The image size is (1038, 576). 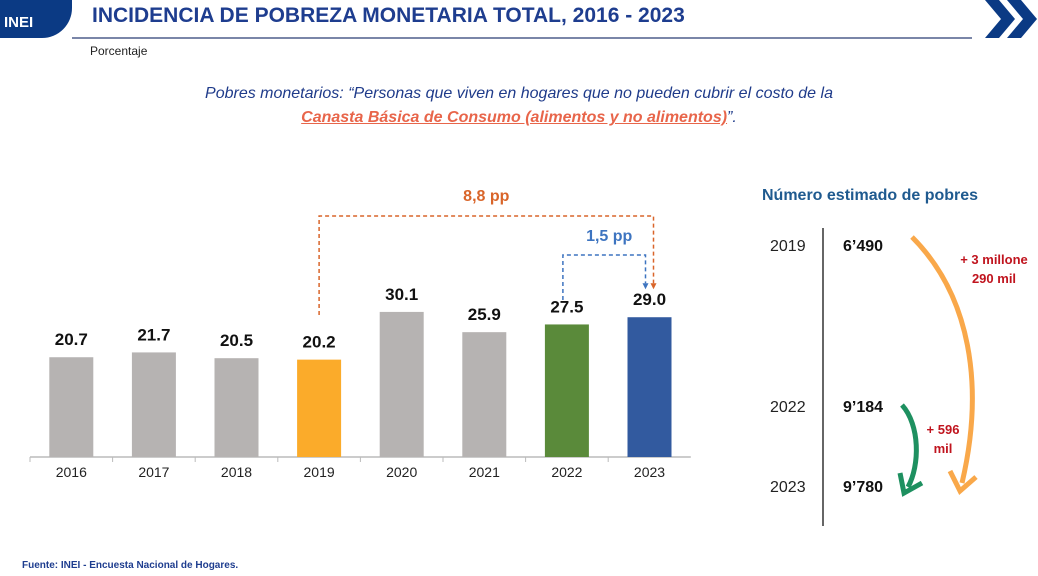 What do you see at coordinates (937, 366) in the screenshot?
I see `increase-arrows-icon` at bounding box center [937, 366].